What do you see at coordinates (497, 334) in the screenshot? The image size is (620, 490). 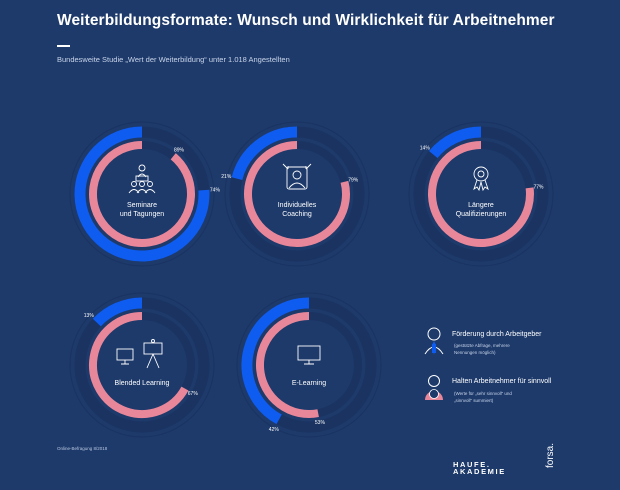 I see `legend-employer-title: Förderung durch Arbeitgeber` at bounding box center [497, 334].